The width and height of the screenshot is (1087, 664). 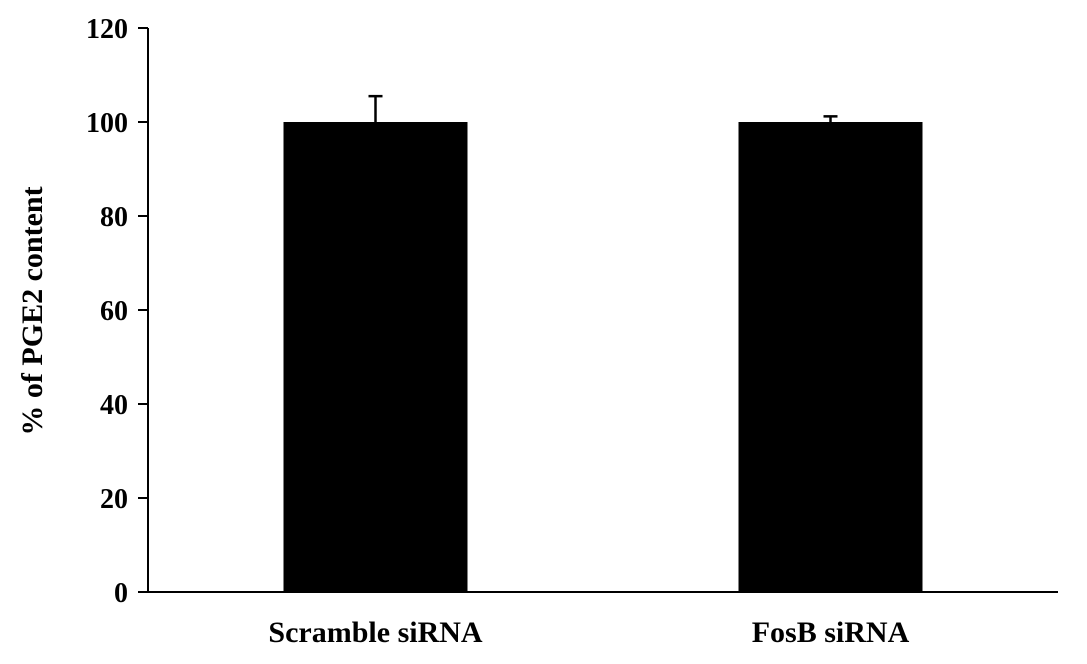 What do you see at coordinates (831, 632) in the screenshot?
I see `x-category-label: FosB siRNA` at bounding box center [831, 632].